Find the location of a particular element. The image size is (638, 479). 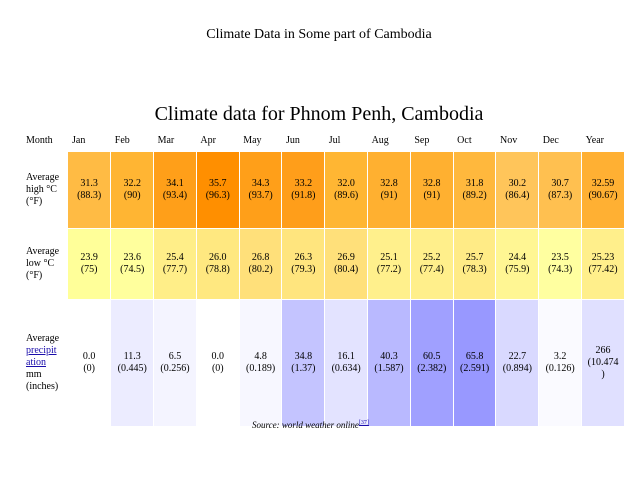

low-cell-jun: 26.3 (79.3) is located at coordinates (303, 264).